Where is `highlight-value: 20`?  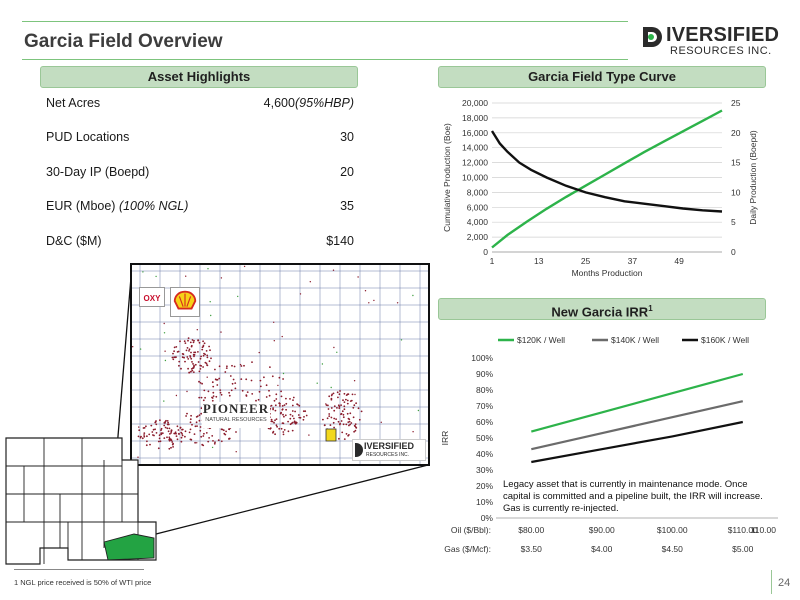
highlight-value: 20 is located at coordinates (347, 171).